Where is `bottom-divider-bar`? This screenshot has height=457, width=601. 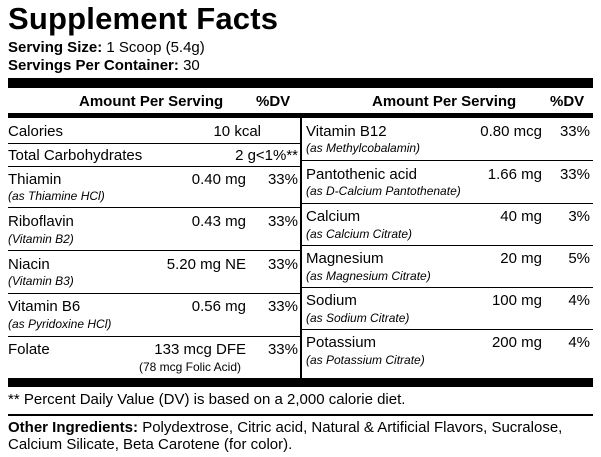
bottom-divider-bar is located at coordinates (300, 382).